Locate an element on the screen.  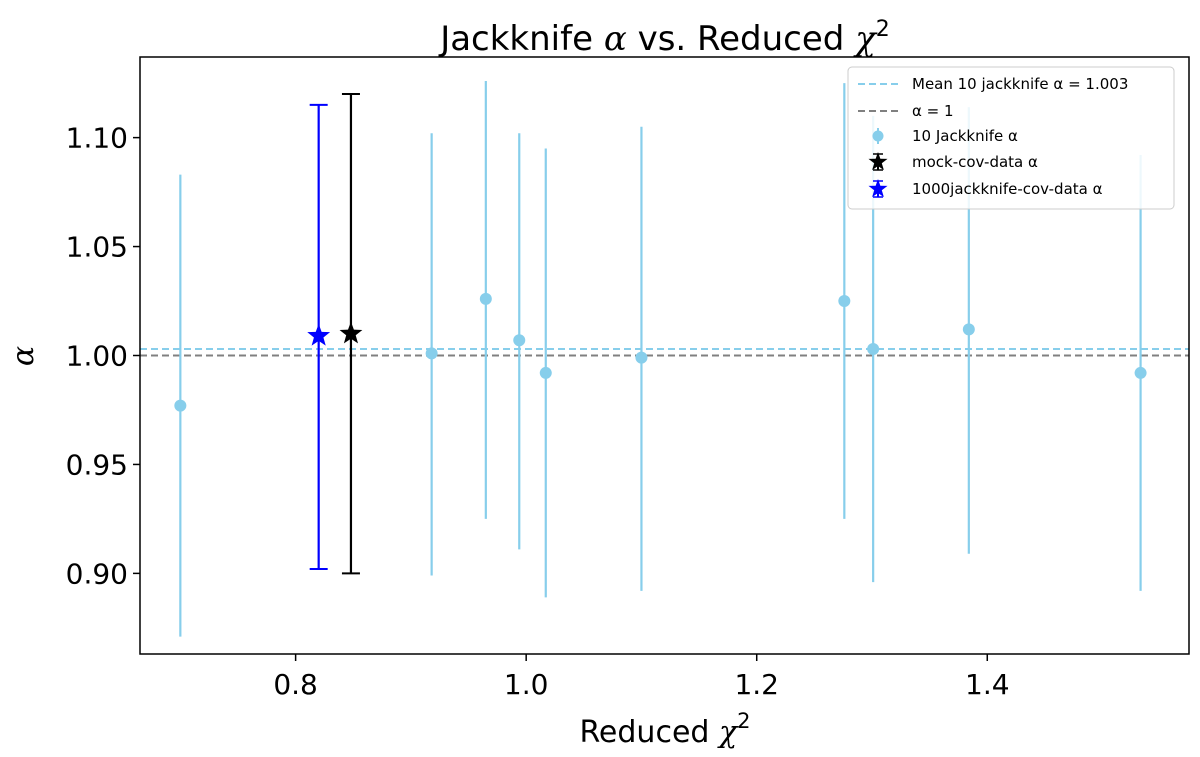
x-axis-label: Reduced χ2 is located at coordinates (664, 729).